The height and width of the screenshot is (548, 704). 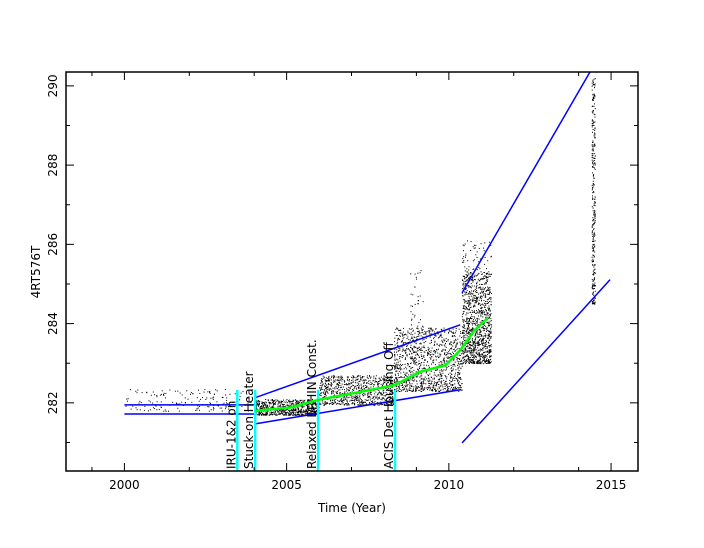 What do you see at coordinates (53, 165) in the screenshot?
I see `y-tick-label: 288` at bounding box center [53, 165].